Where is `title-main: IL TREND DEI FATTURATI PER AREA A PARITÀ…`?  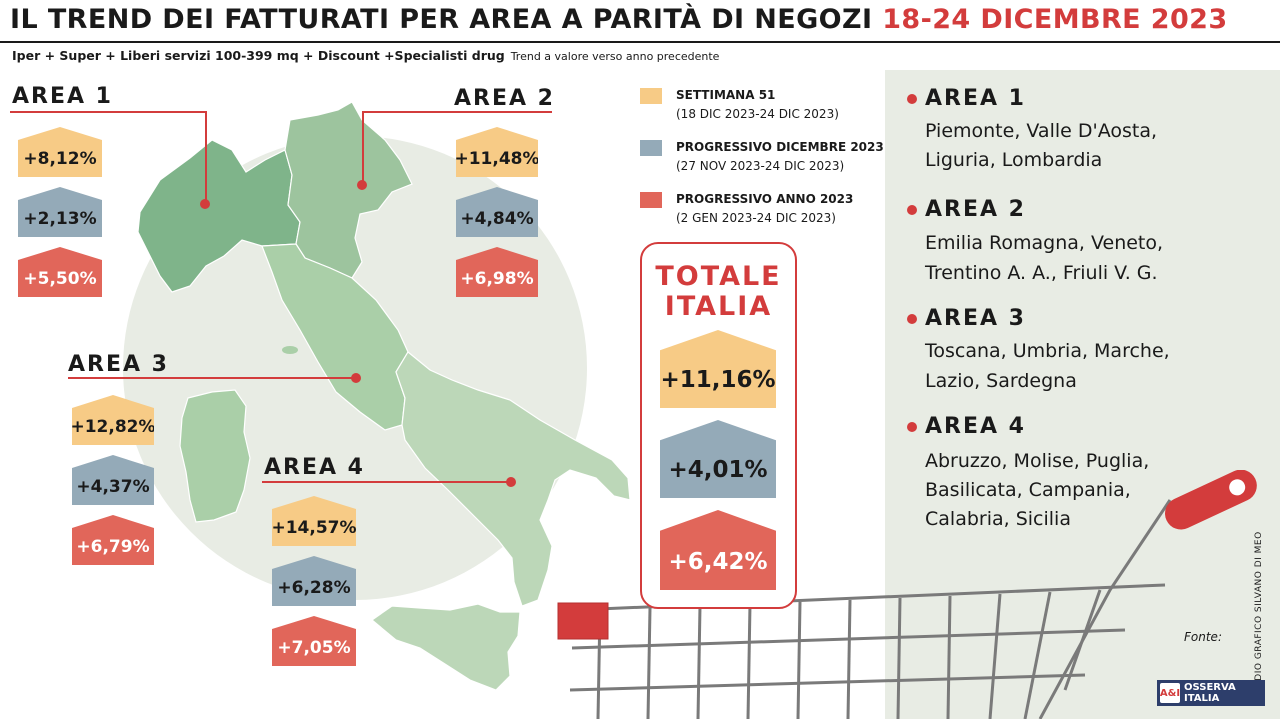
title-main: IL TREND DEI FATTURATI PER AREA A PARITÀ… is located at coordinates (441, 19).